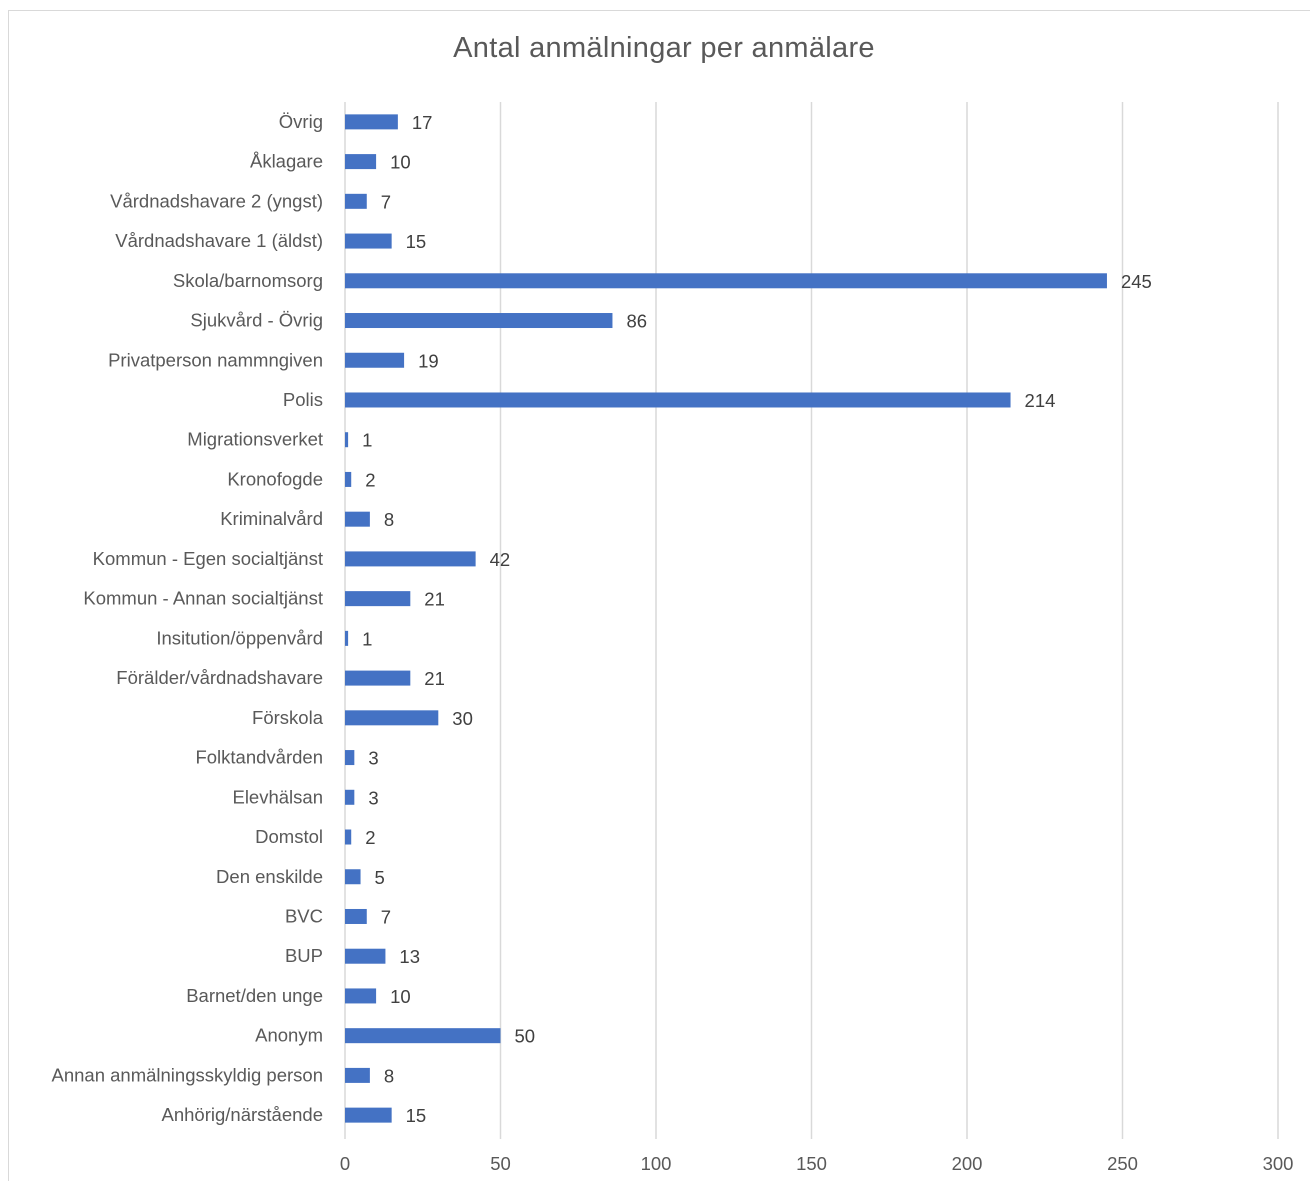 The height and width of the screenshot is (1183, 1312). Describe the element at coordinates (203, 598) in the screenshot. I see `category-label: Kommun - Annan socialtjänst` at that location.